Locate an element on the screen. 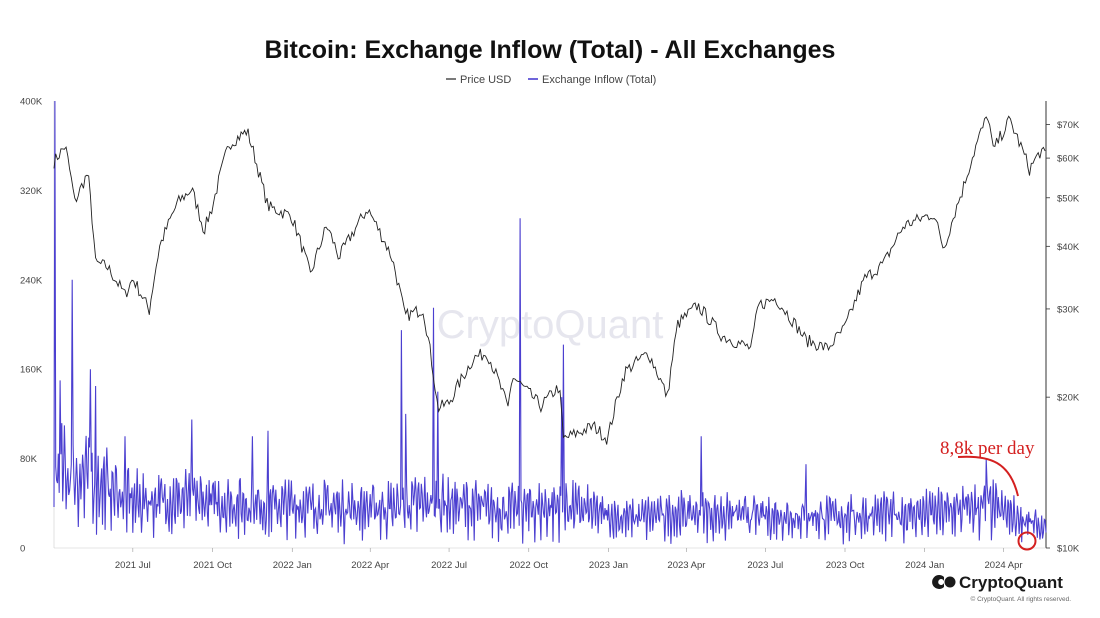 Image resolution: width=1100 pixels, height=618 pixels. y-axis-right: $10K $20K $30K $40K $50K $60K $70K is located at coordinates (1063, 337).